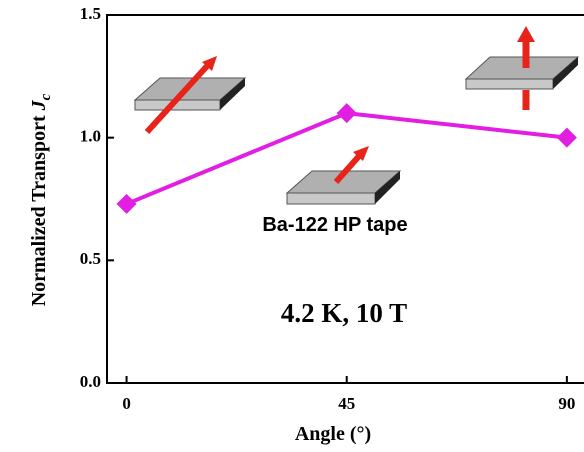 Image resolution: width=584 pixels, height=452 pixels. I want to click on y-tick-label: 0.5, so click(90, 258).